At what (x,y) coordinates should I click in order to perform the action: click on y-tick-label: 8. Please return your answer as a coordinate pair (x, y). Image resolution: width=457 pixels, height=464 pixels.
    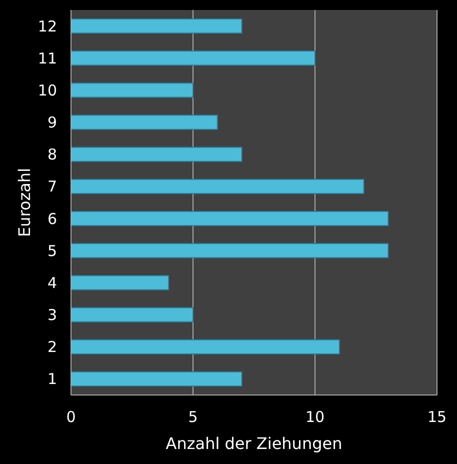
    Looking at the image, I should click on (52, 155).